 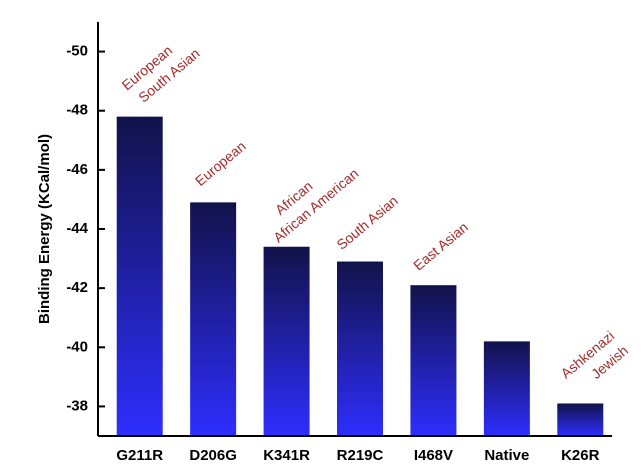 What do you see at coordinates (77, 346) in the screenshot?
I see `y-tick-label: -40` at bounding box center [77, 346].